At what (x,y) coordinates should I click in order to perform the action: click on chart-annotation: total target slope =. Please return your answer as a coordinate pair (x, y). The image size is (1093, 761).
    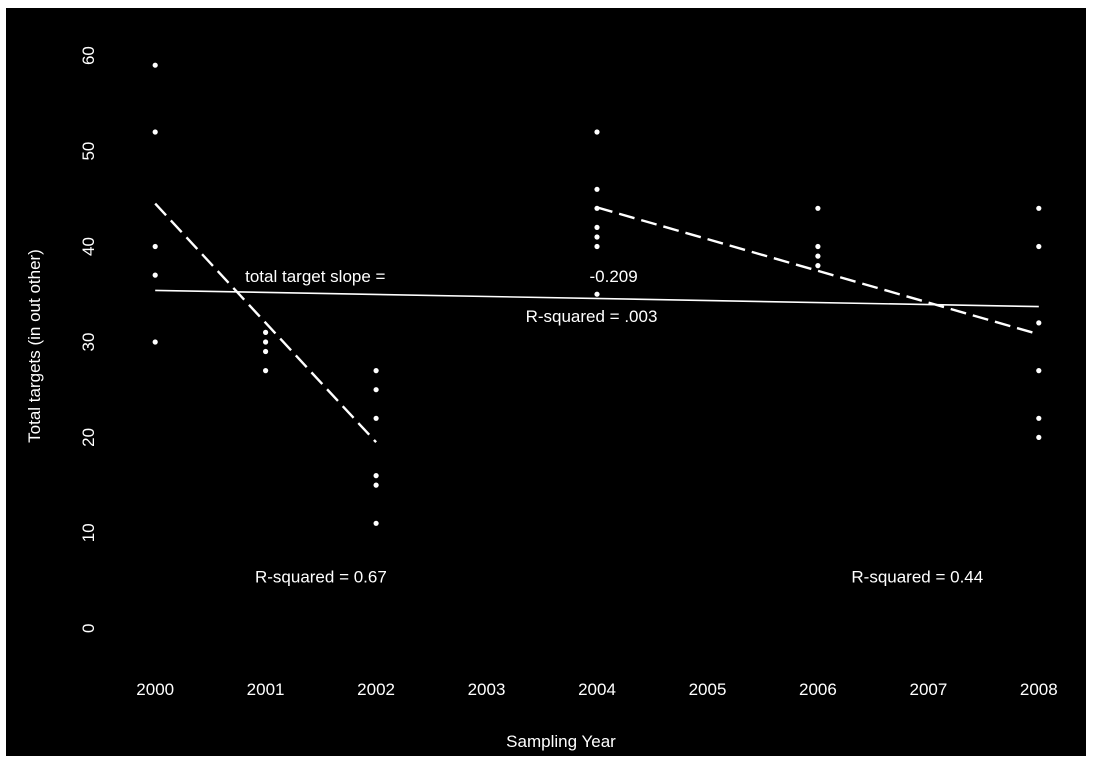
    Looking at the image, I should click on (315, 276).